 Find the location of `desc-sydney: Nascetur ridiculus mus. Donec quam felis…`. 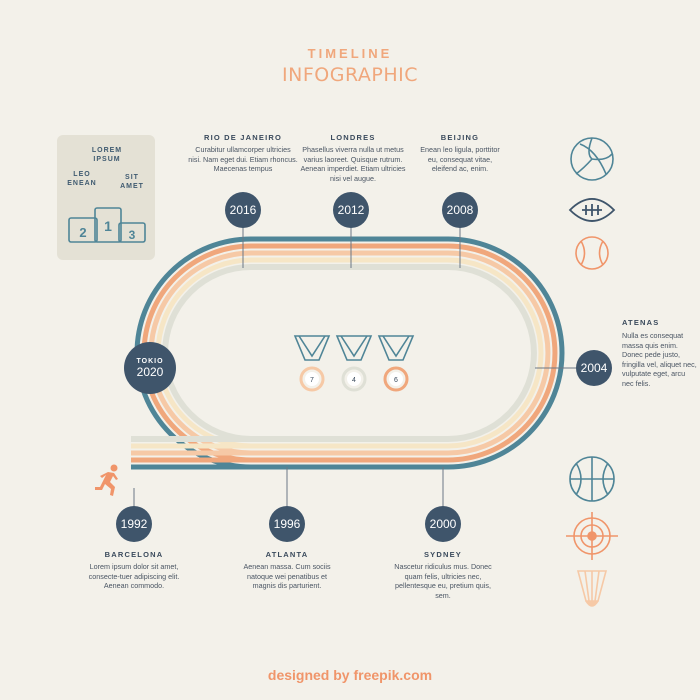

desc-sydney: Nascetur ridiculus mus. Donec quam felis… is located at coordinates (443, 581).